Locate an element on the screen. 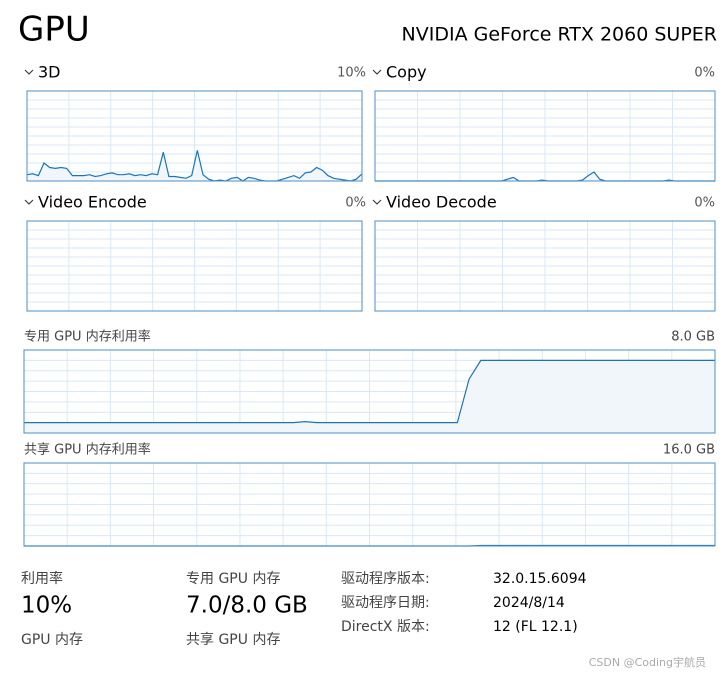  page-title: GPU is located at coordinates (54, 30).